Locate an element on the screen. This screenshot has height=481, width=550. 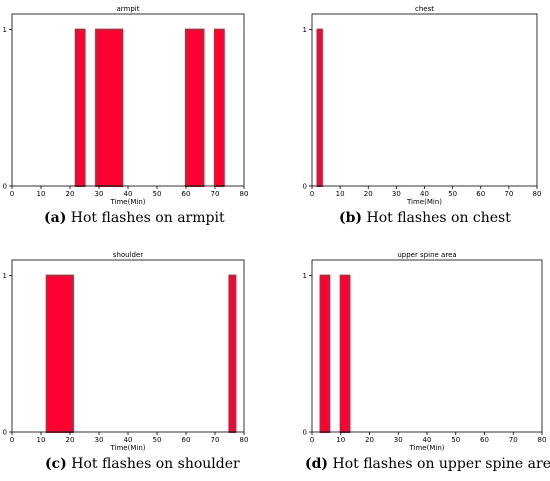
axes-frame is located at coordinates (424, 100).